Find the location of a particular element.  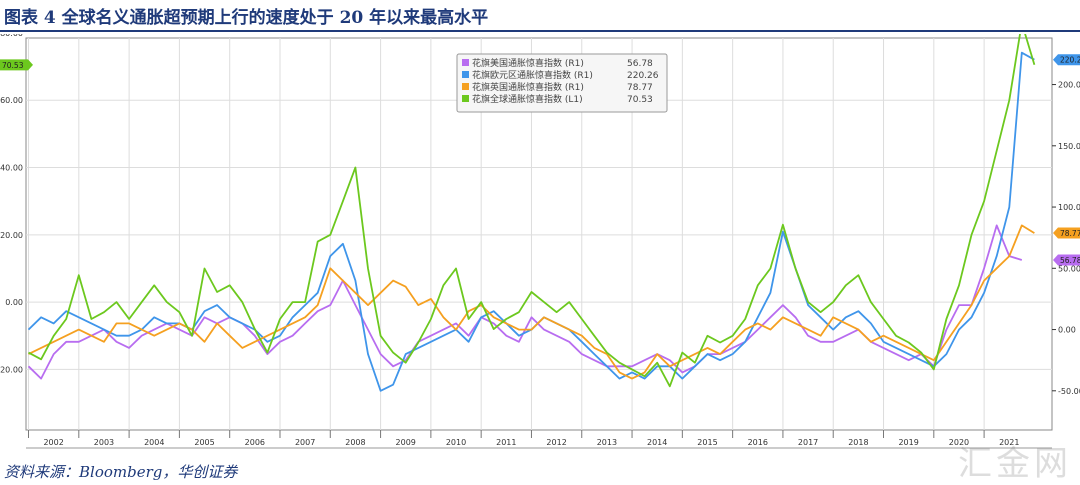

x-tick-label: 2004 is located at coordinates (154, 442).